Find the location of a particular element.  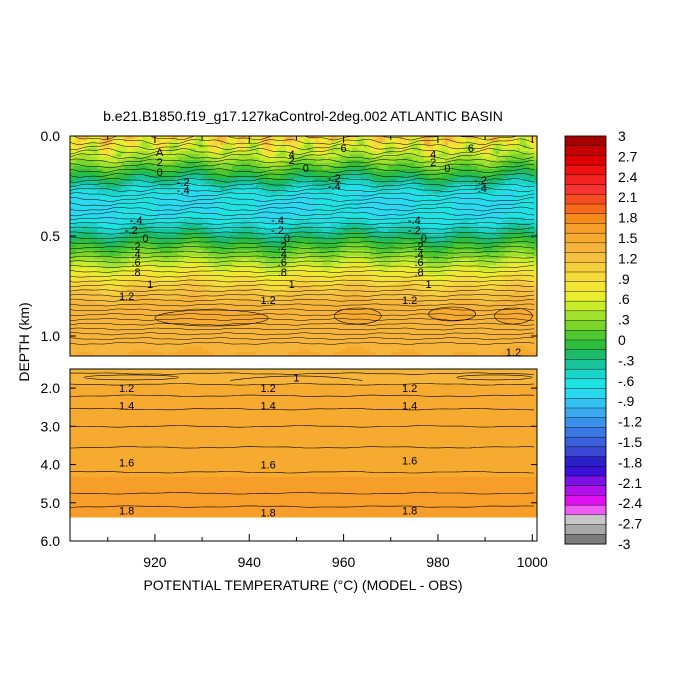

y-tick-label: 4.0 is located at coordinates (51, 465).